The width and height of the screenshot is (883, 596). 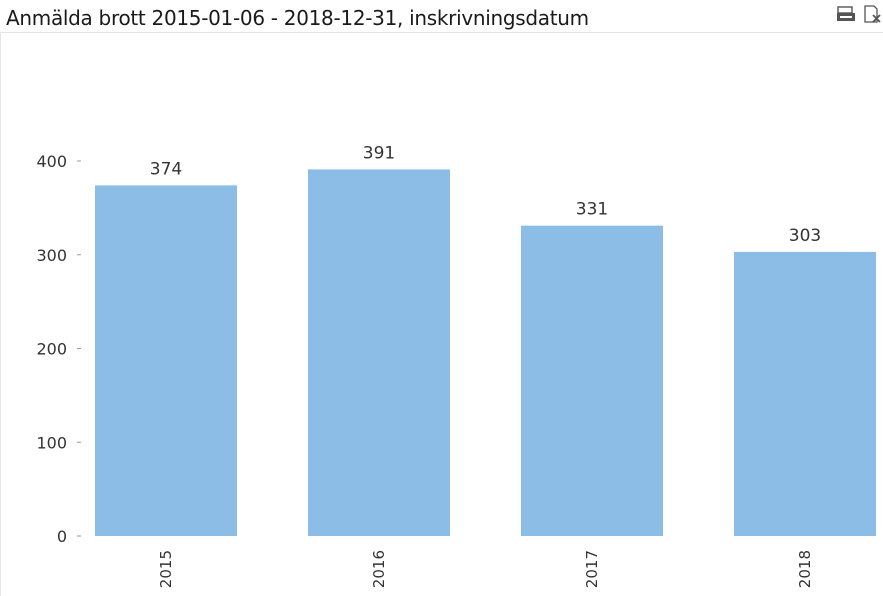 I want to click on data-label: 374, so click(x=166, y=169).